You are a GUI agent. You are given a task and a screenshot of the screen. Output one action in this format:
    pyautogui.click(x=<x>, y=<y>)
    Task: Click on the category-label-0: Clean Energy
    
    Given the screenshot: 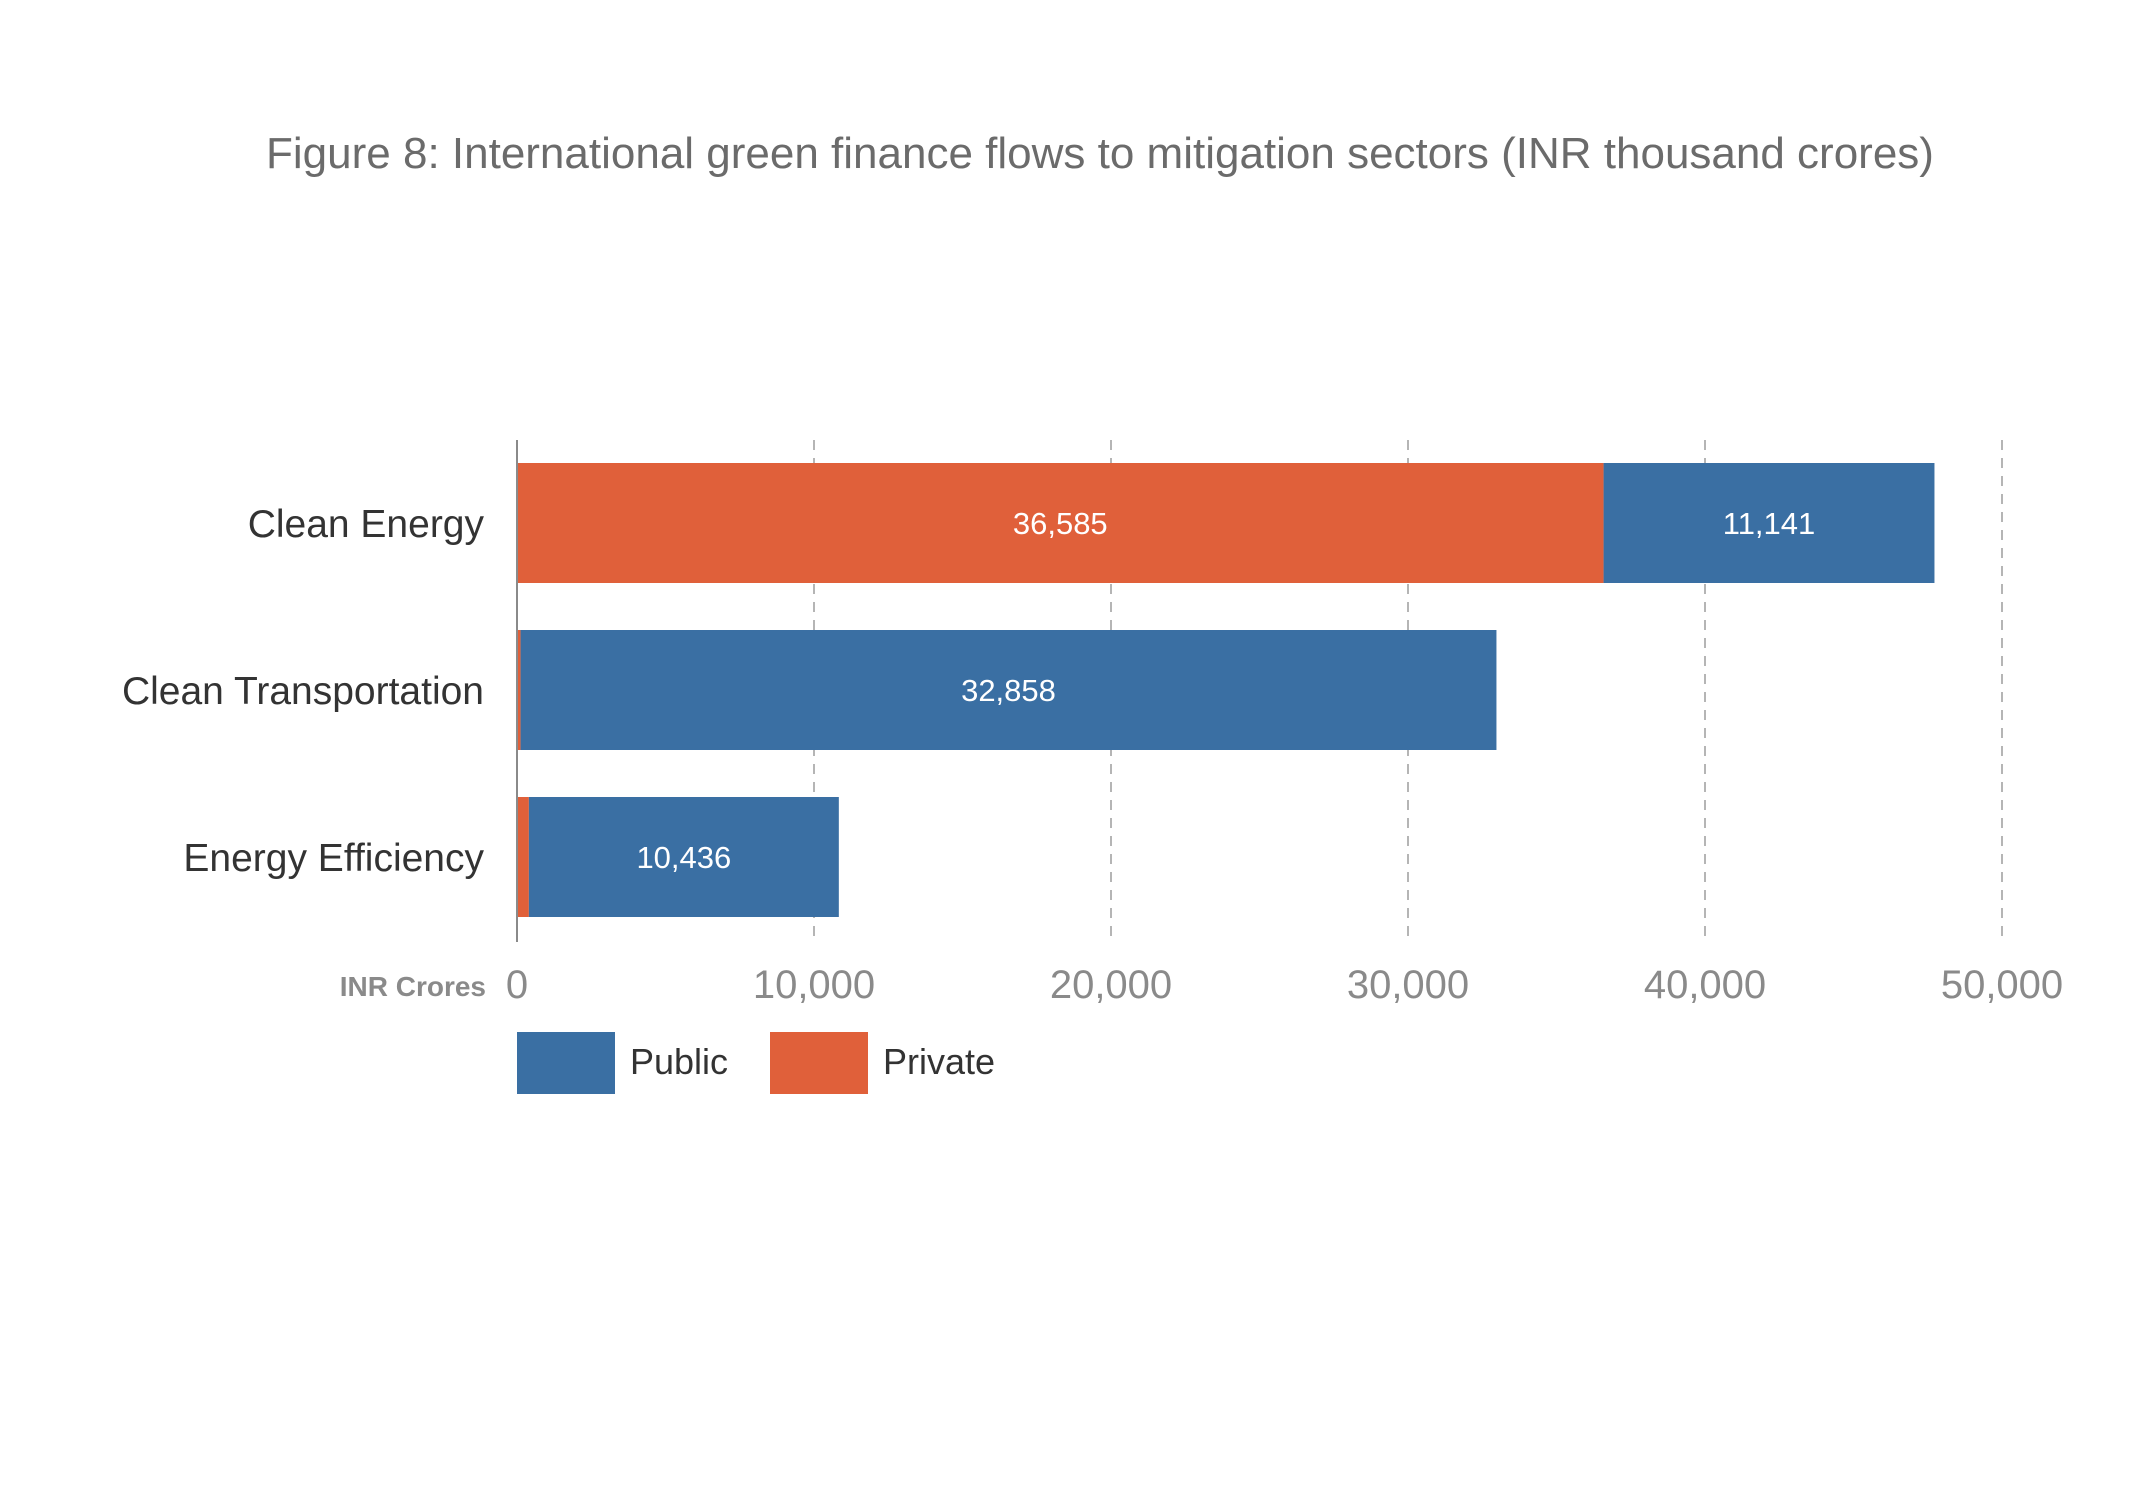 What is the action you would take?
    pyautogui.click(x=366, y=524)
    